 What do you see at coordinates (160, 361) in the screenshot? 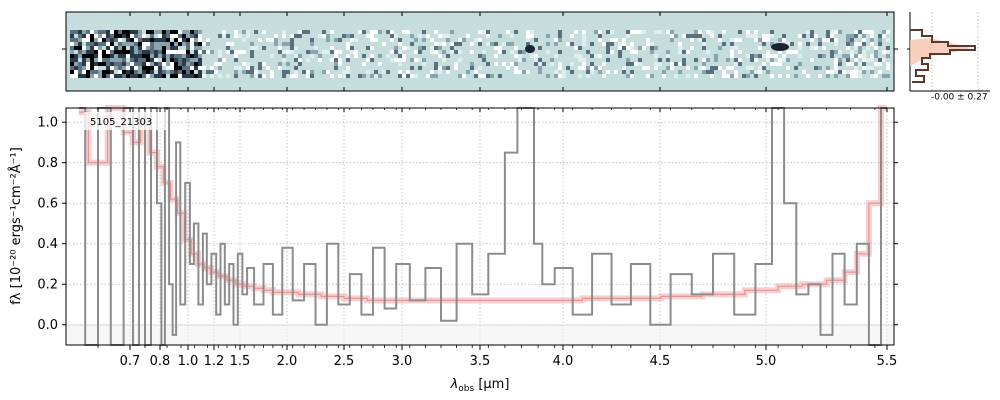
I see `x-tick-label: 0.8` at bounding box center [160, 361].